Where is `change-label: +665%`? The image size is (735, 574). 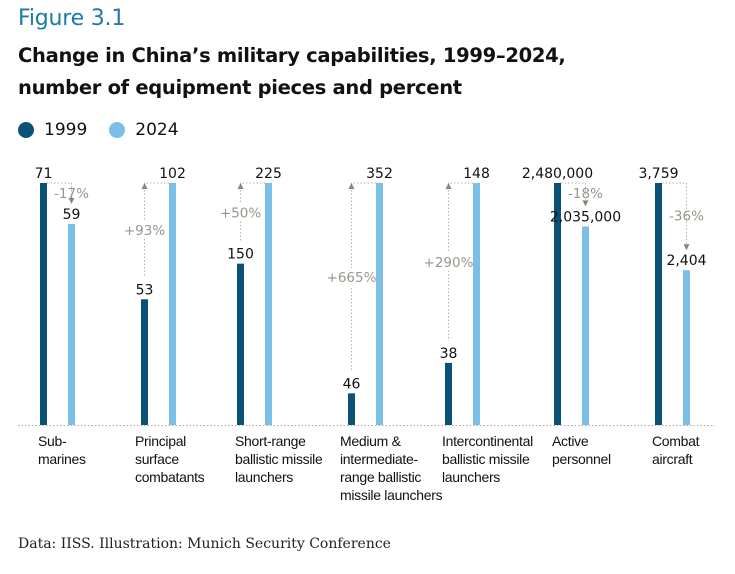
change-label: +665% is located at coordinates (352, 278).